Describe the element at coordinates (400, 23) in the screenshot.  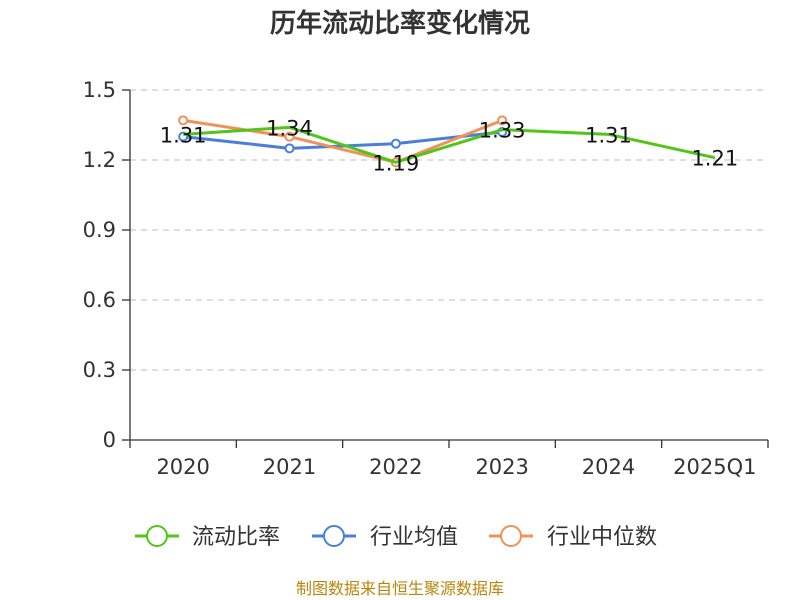
I see `chart-title: 历年流动比率变化情况` at that location.